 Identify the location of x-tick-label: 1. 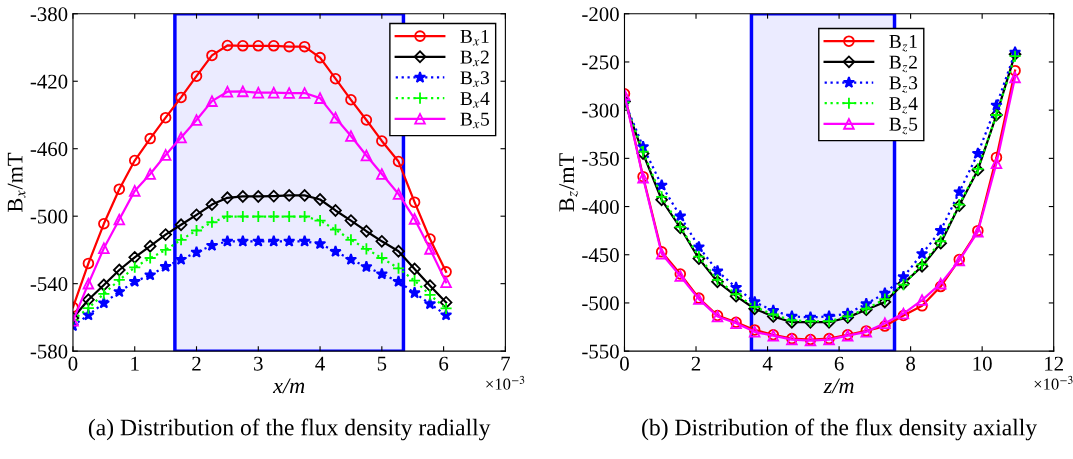
(135, 363).